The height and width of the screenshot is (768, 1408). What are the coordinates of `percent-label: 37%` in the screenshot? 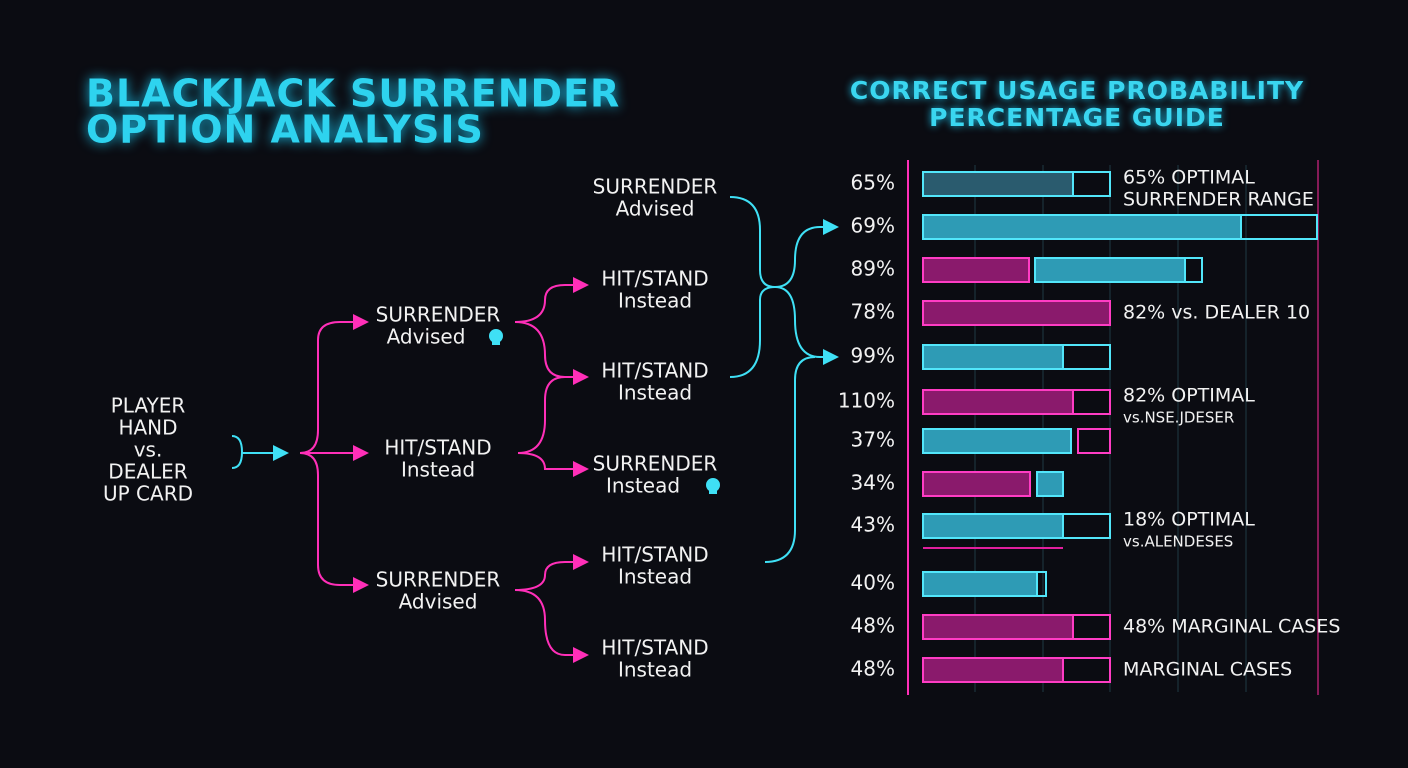 It's located at (873, 440).